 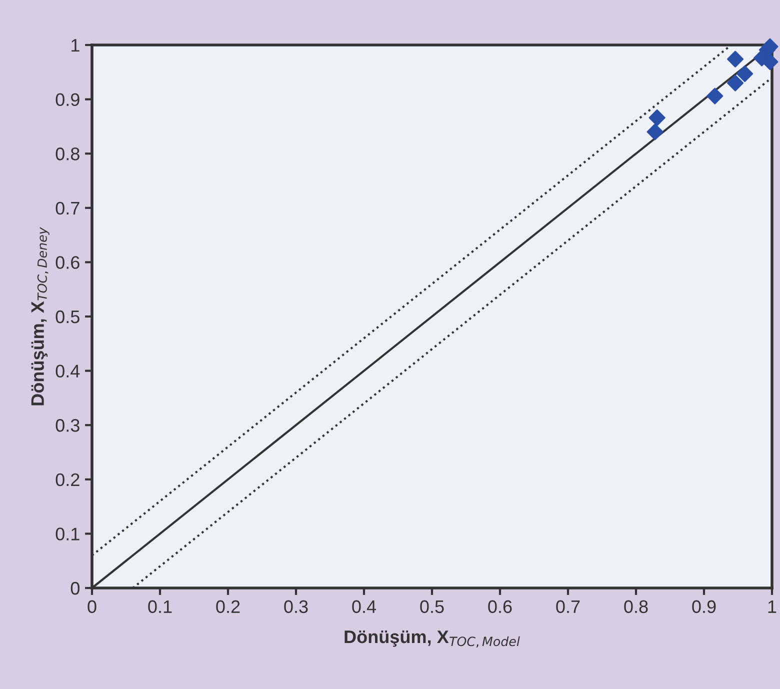 What do you see at coordinates (68, 262) in the screenshot?
I see `y-tick-label: 0.6` at bounding box center [68, 262].